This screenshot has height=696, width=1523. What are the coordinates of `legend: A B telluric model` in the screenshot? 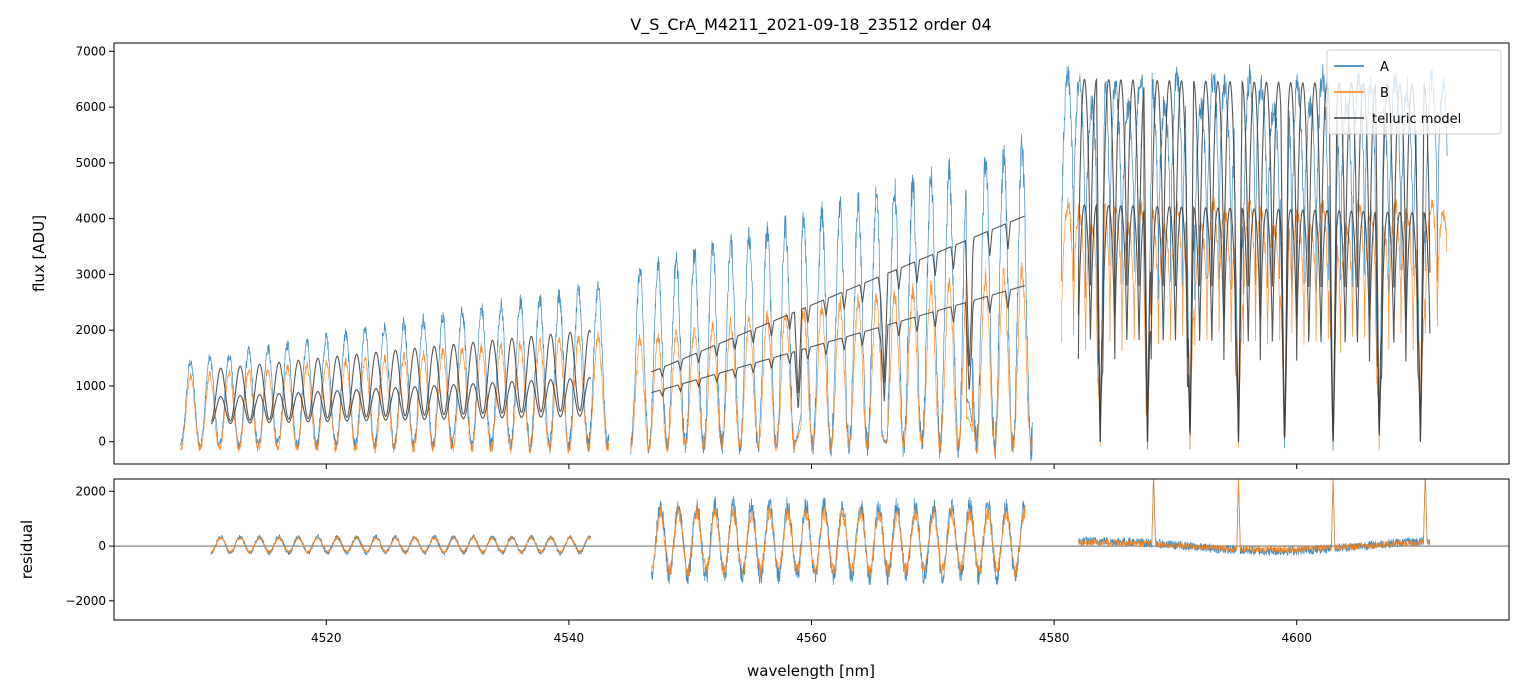 It's located at (1414, 92).